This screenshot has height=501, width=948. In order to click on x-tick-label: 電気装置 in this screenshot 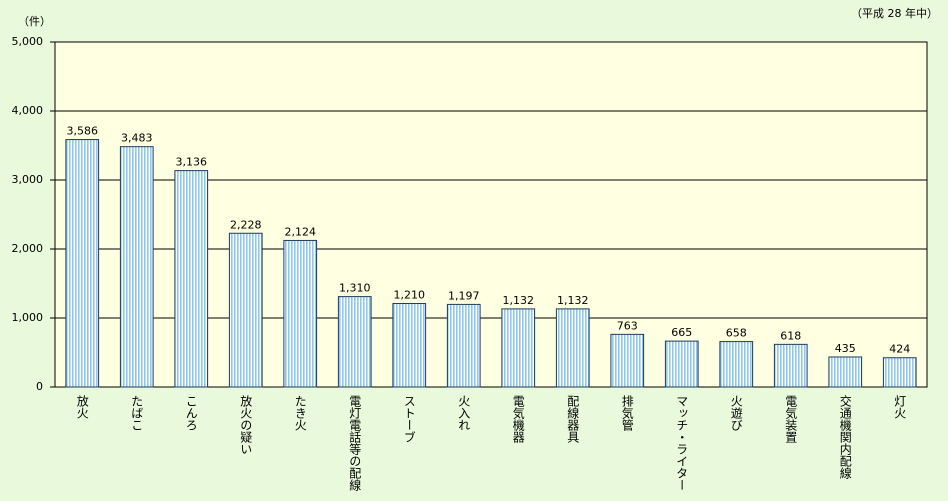, I will do `click(791, 419)`.